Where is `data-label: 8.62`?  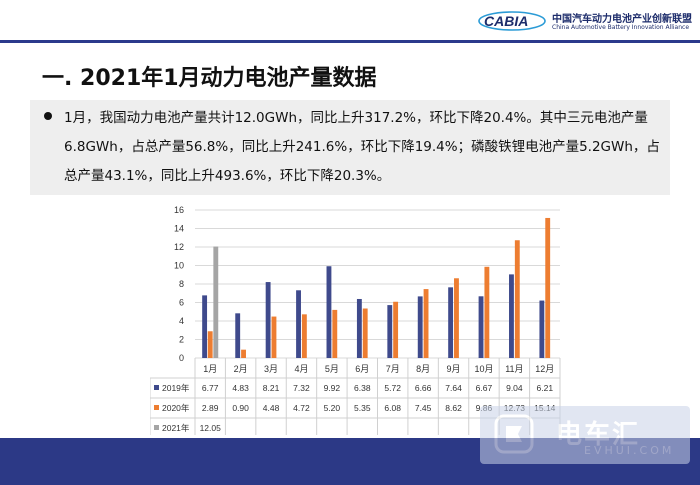
data-label: 8.62 is located at coordinates (453, 408).